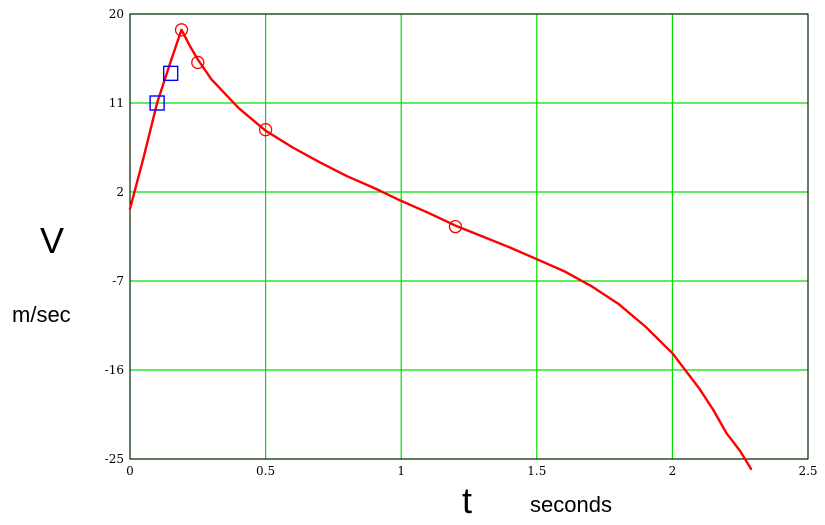 Image resolution: width=825 pixels, height=525 pixels. Describe the element at coordinates (118, 281) in the screenshot. I see `y-tick-label: -7` at that location.